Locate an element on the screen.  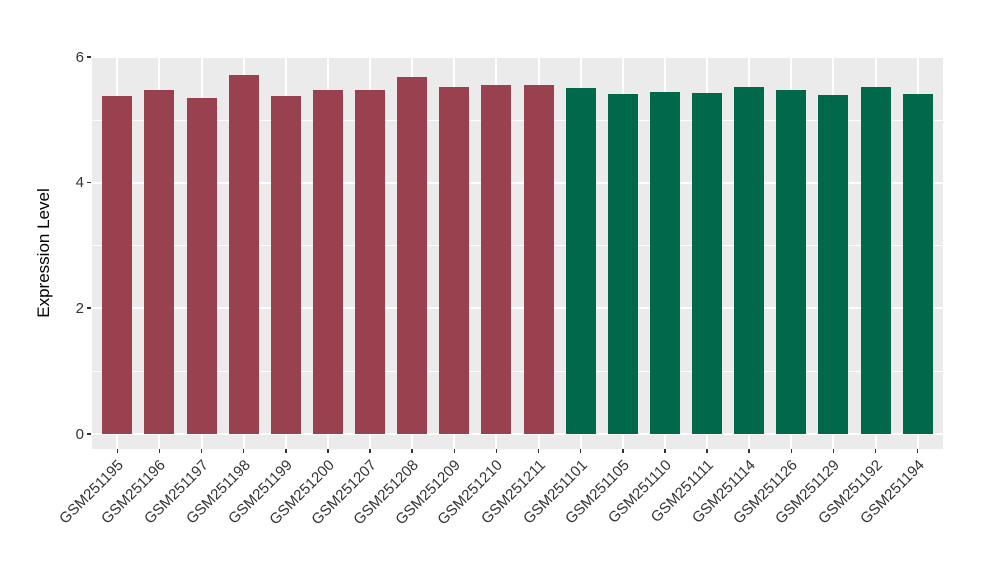
y-tick-label: 4 is located at coordinates (79, 183).